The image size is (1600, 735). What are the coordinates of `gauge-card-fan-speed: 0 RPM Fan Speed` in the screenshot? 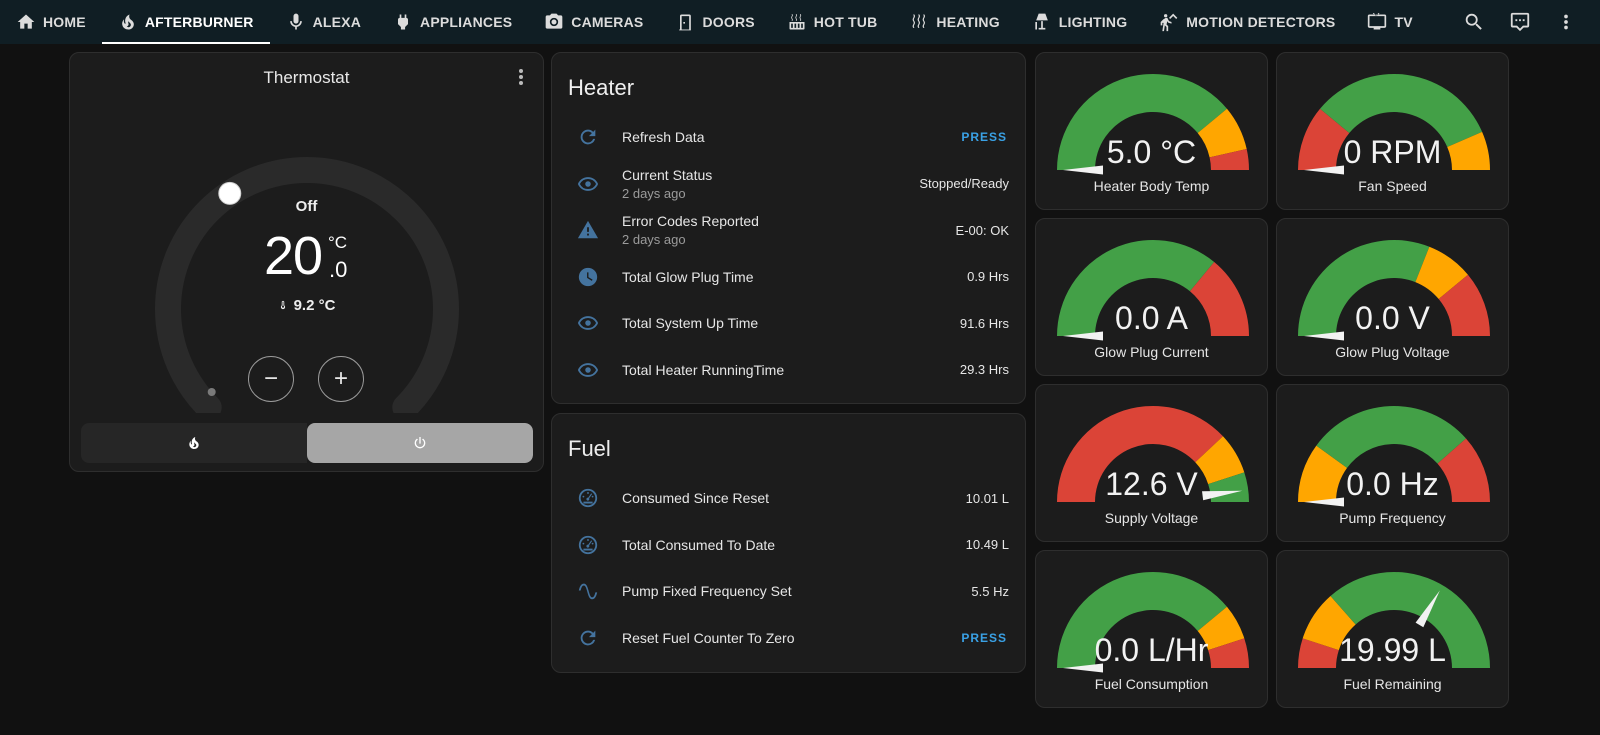 It's located at (1392, 131).